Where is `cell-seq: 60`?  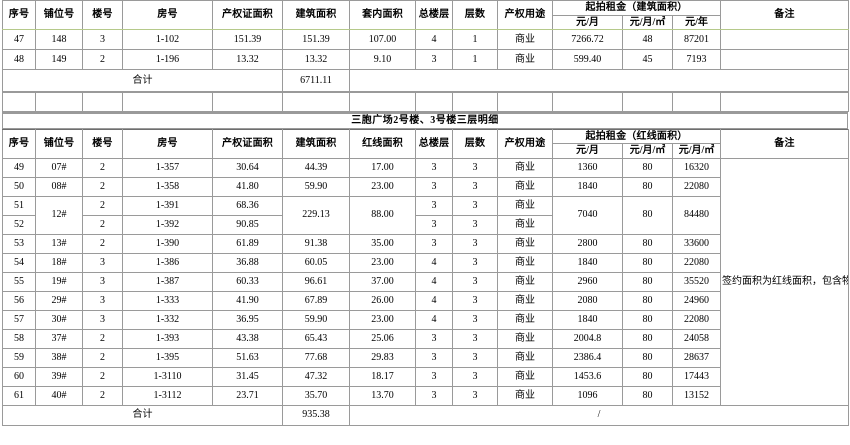
cell-seq: 60 is located at coordinates (19, 376).